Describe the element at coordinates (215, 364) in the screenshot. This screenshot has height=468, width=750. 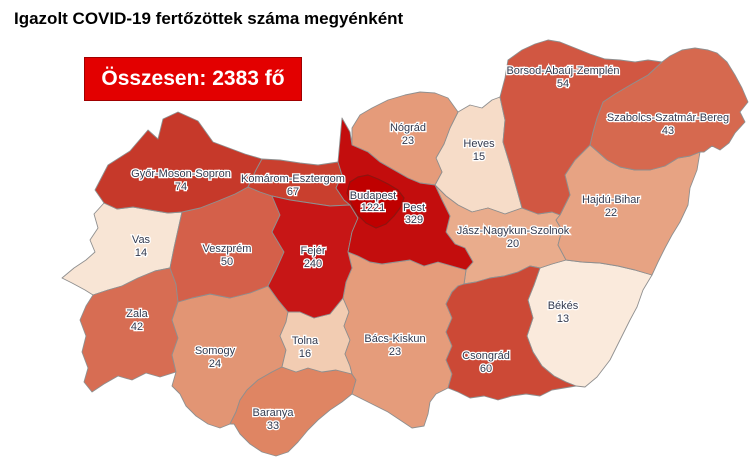
I see `county-value-label-somogy: 24` at that location.